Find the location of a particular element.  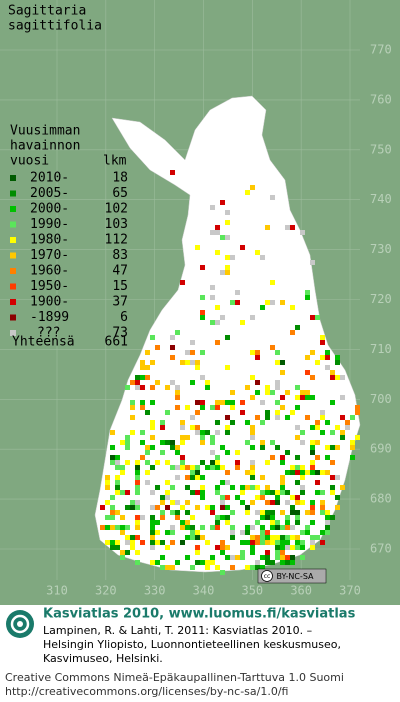

legend-total-label: Yhteensä is located at coordinates (43, 342).